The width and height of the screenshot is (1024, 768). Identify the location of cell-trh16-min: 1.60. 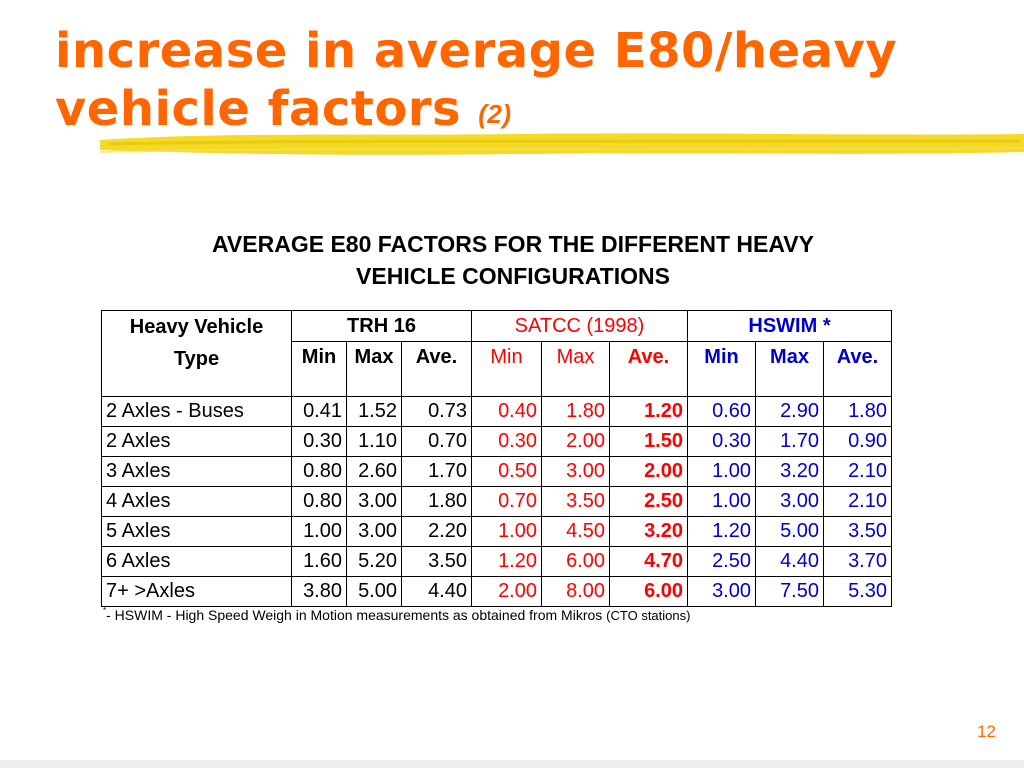
(319, 561).